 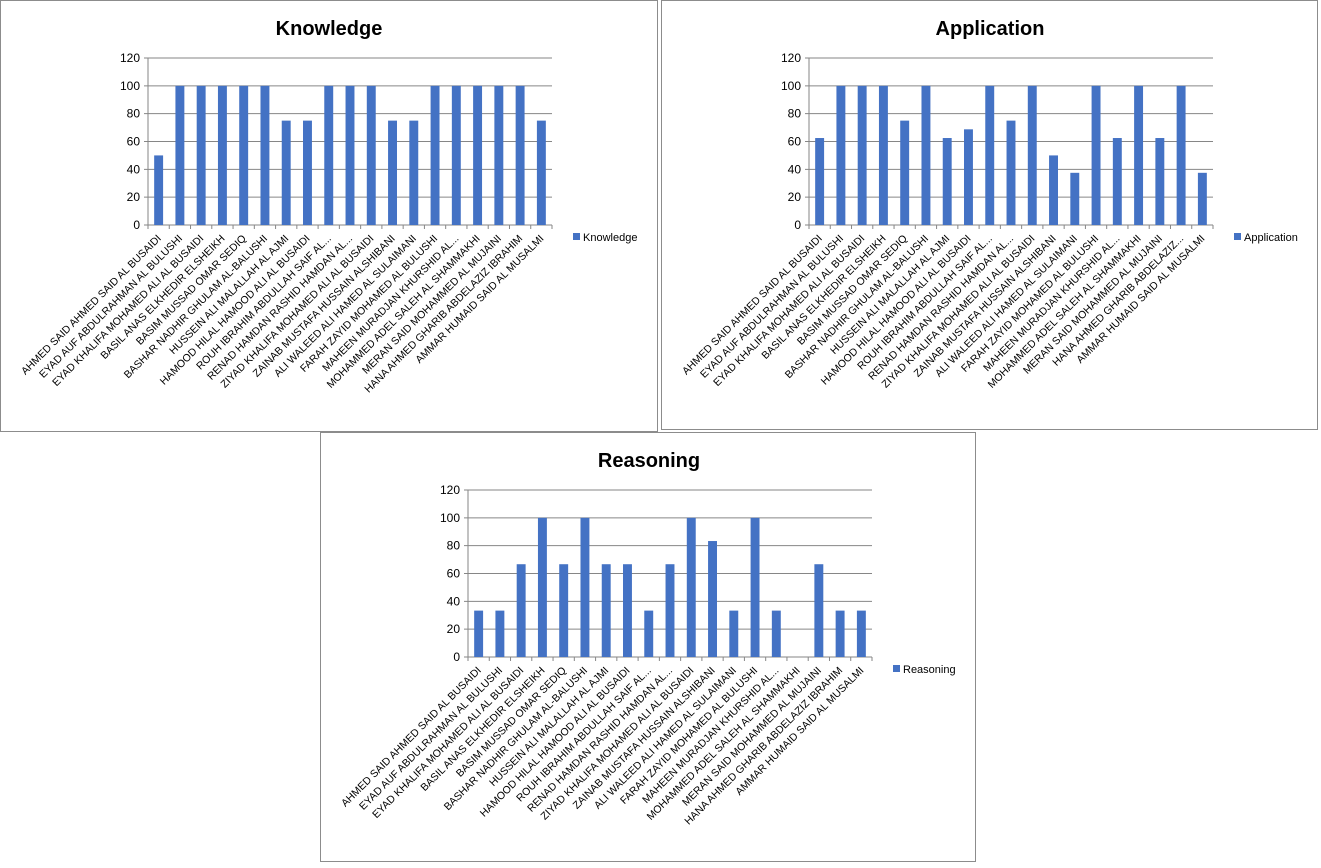 I want to click on legend-label: Reasoning, so click(x=929, y=670).